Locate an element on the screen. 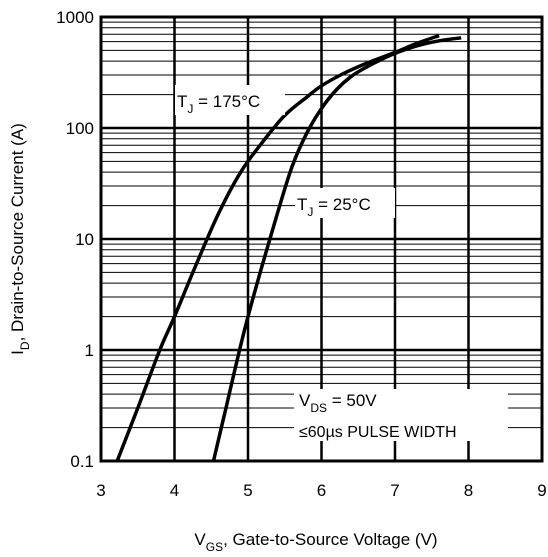 The image size is (548, 557). x-tick-label: 6 is located at coordinates (321, 490).